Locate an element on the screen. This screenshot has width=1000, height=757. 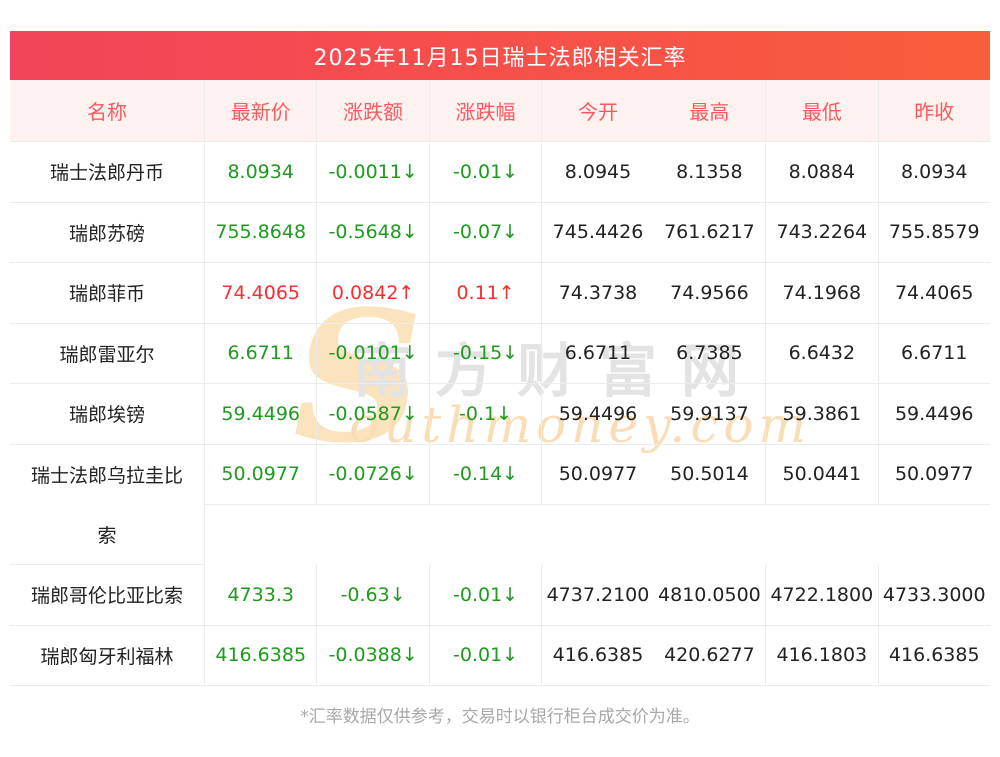
prev-close: 8.0934 is located at coordinates (934, 171).